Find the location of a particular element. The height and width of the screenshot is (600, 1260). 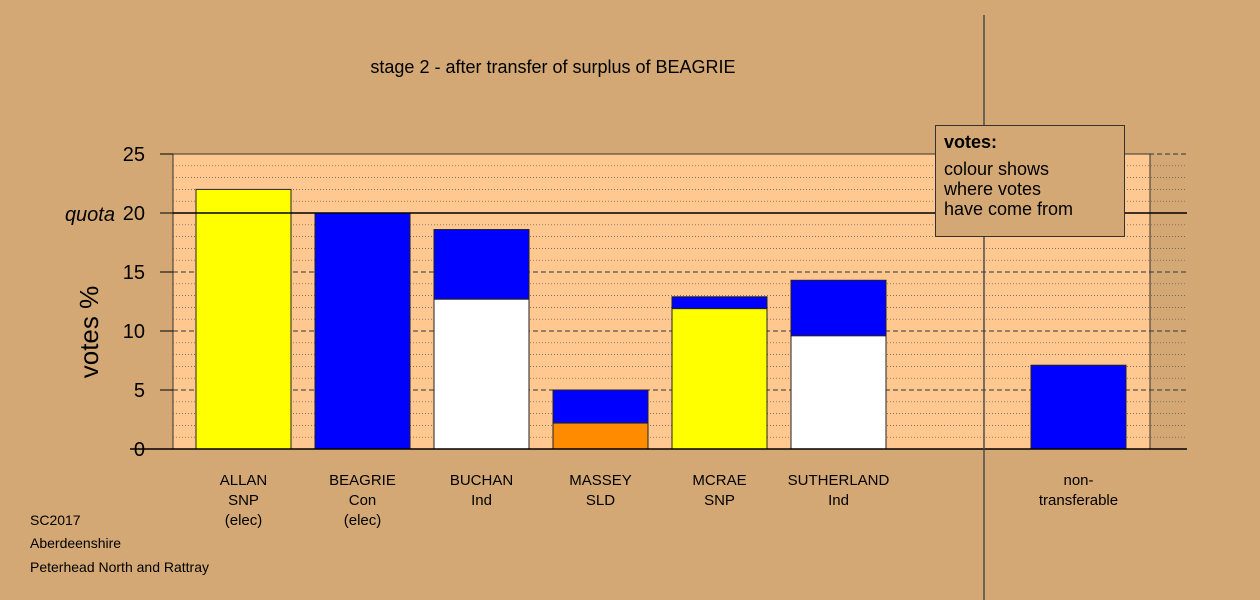

footer-ward: Peterhead North and Rattray is located at coordinates (119, 567).